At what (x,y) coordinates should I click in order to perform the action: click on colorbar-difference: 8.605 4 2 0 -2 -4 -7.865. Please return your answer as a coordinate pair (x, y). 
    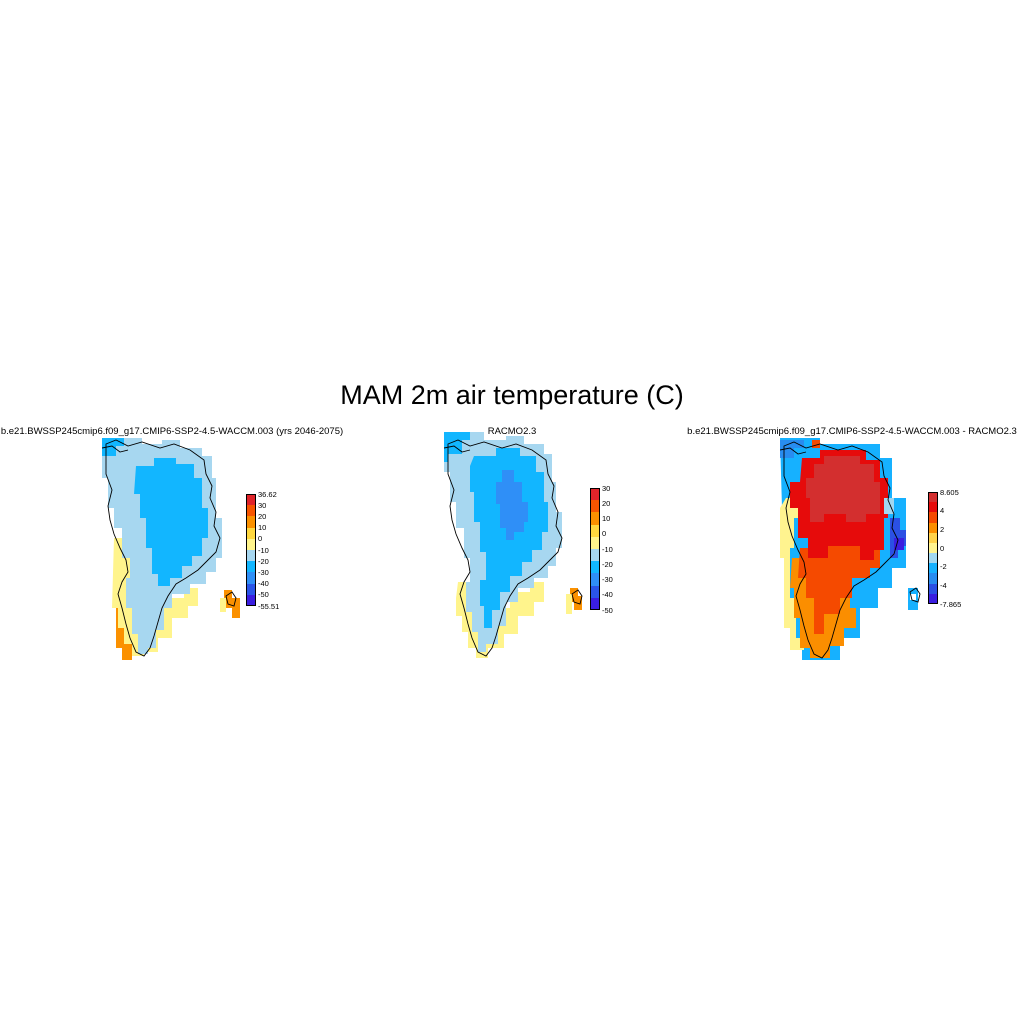
    Looking at the image, I should click on (944, 548).